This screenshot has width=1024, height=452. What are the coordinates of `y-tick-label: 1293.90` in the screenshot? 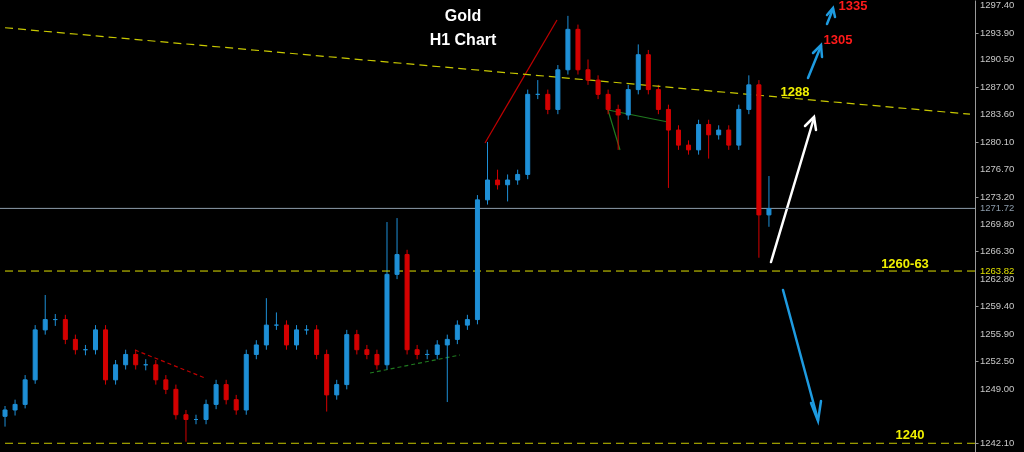 It's located at (997, 32).